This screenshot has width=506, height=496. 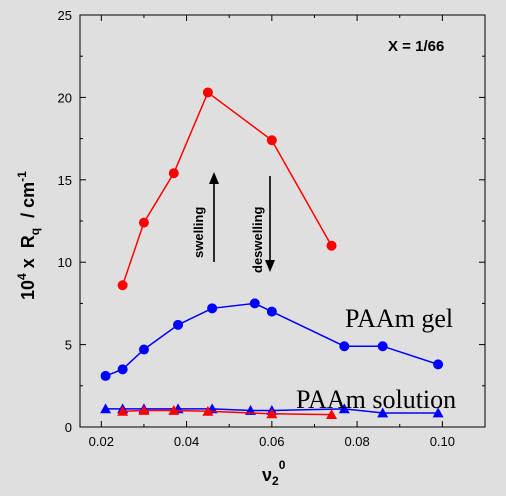 I want to click on x-tick-label-0: 0.02, so click(x=101, y=441).